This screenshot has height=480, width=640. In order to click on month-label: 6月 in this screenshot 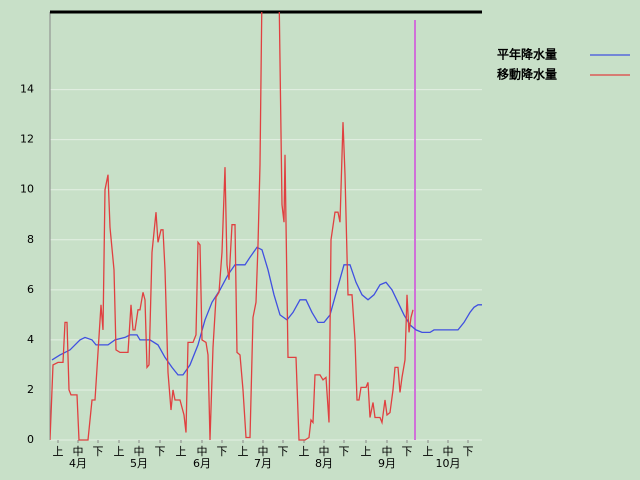, I will do `click(202, 463)`.